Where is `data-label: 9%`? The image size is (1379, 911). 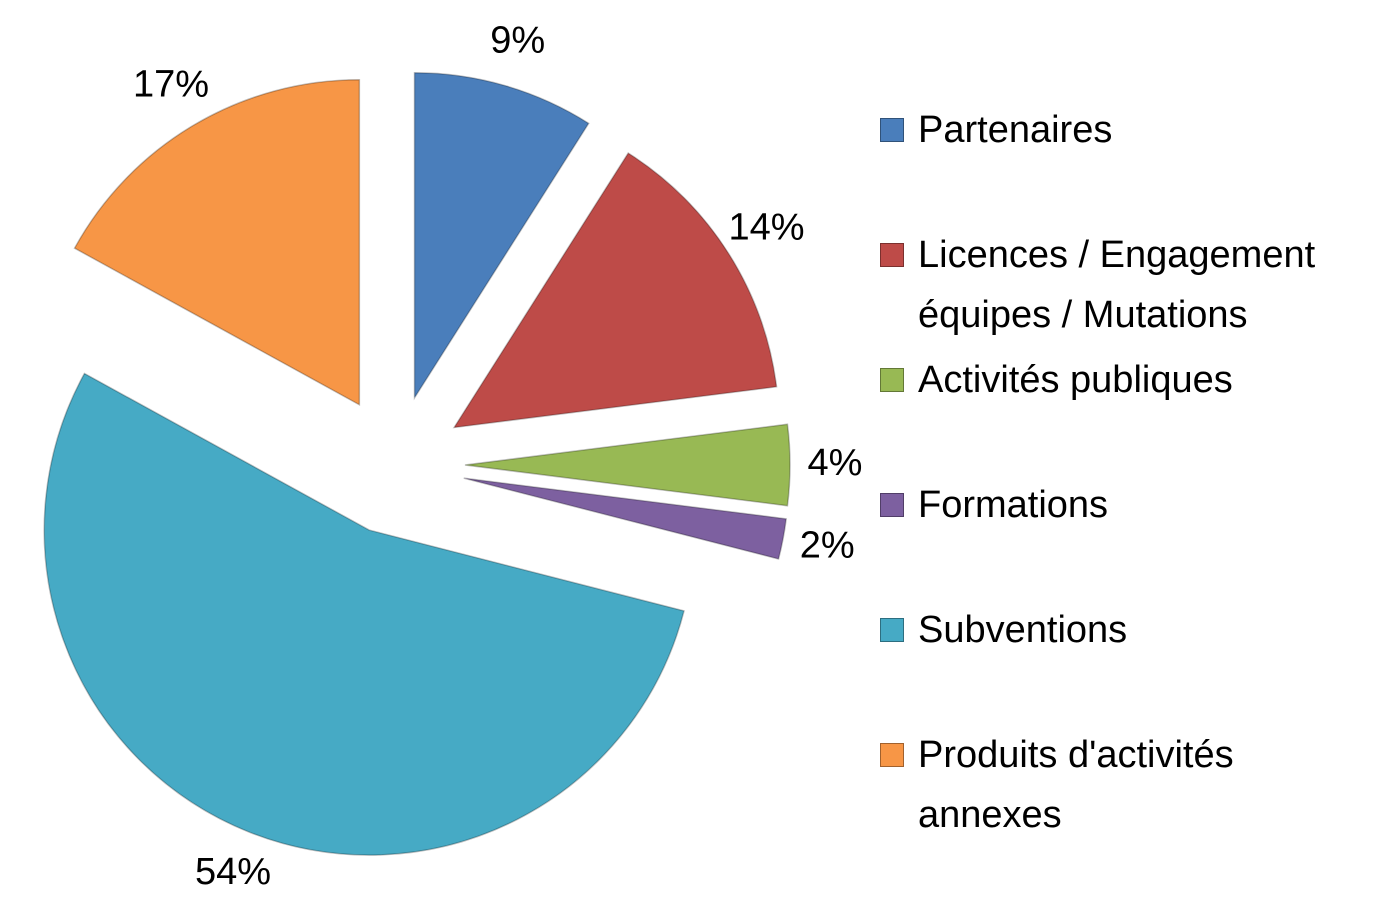
data-label: 9% is located at coordinates (517, 41).